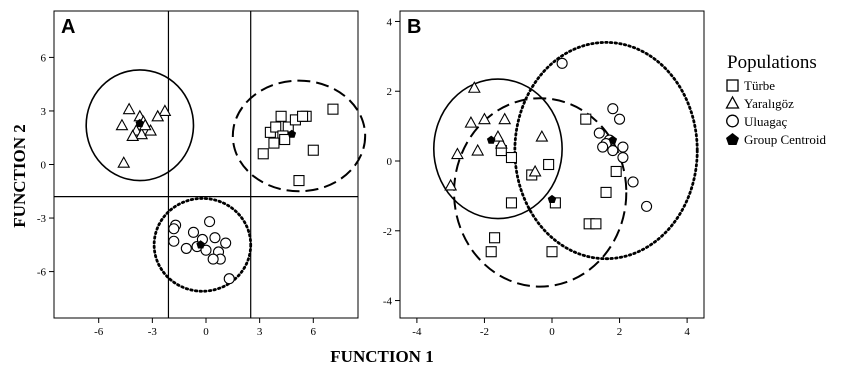 The width and height of the screenshot is (846, 371). I want to click on x-tick-label: -3, so click(153, 332).